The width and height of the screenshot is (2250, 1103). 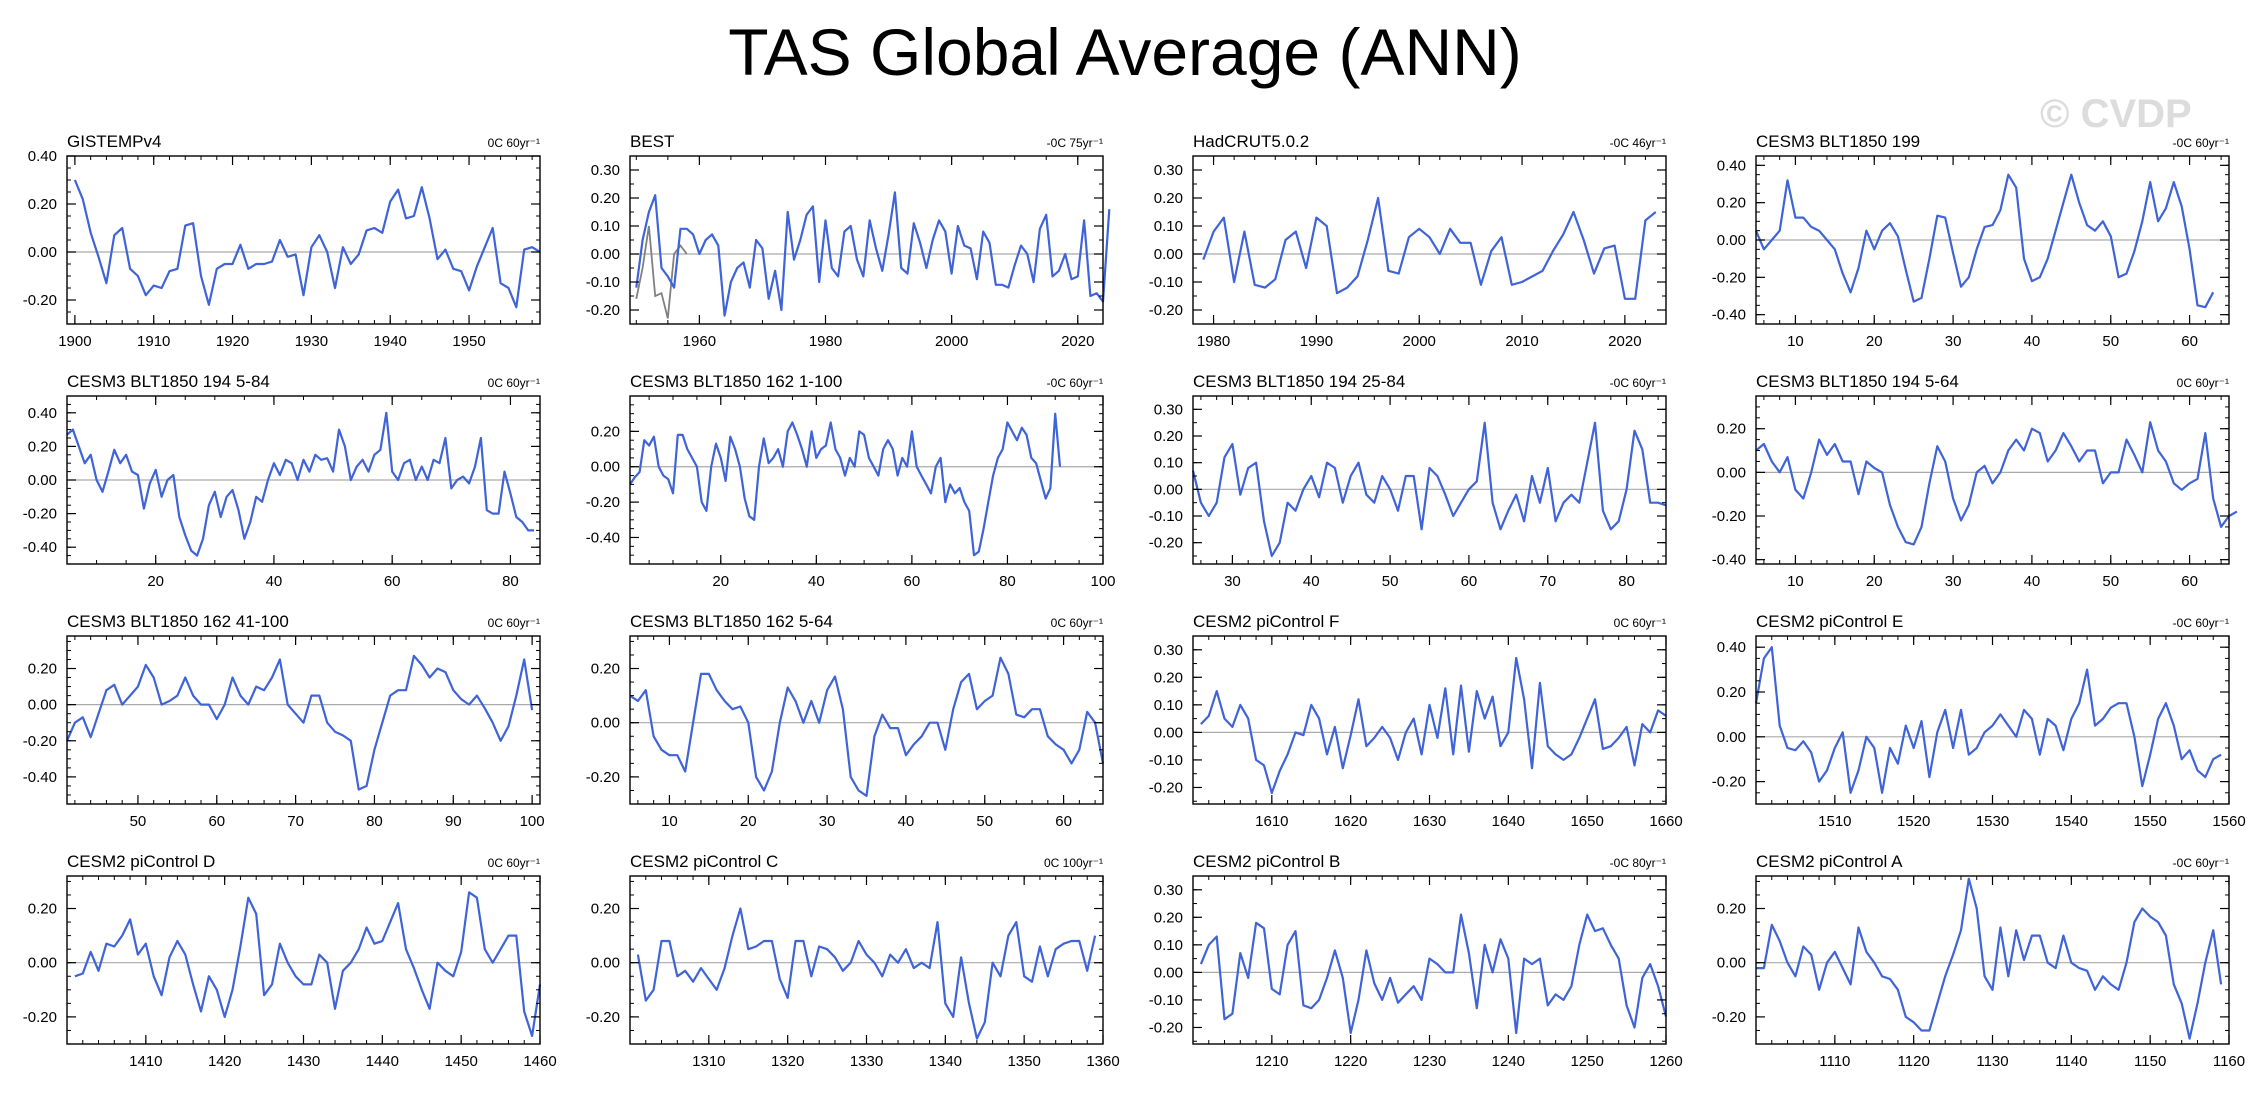 What do you see at coordinates (787, 1061) in the screenshot?
I see `x-tick-label: 1320` at bounding box center [787, 1061].